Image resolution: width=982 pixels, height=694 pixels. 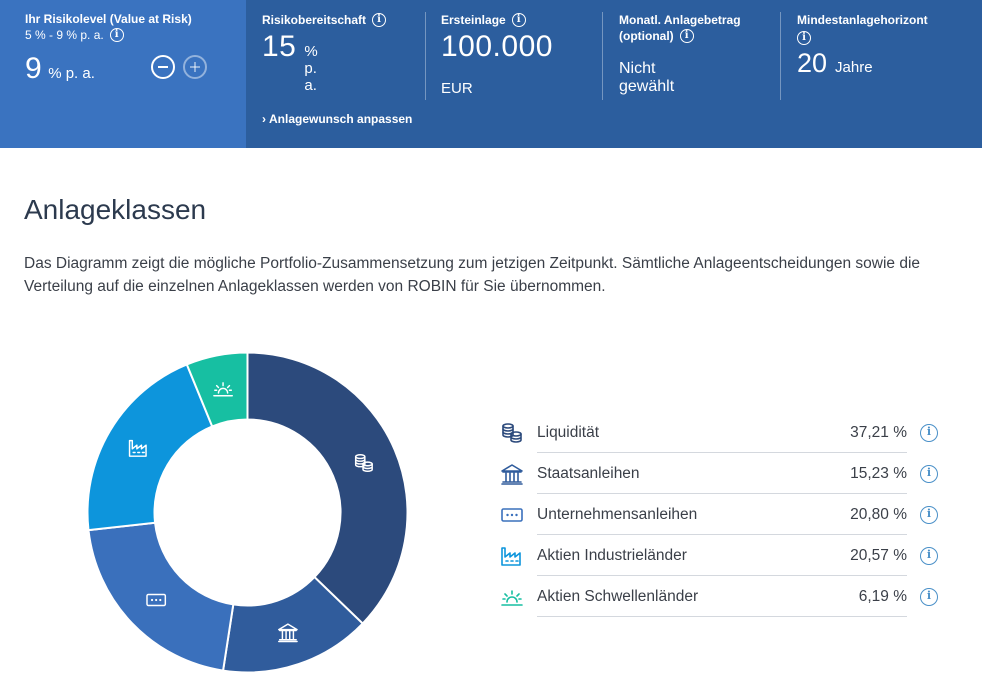 I want to click on monthly-amount-label-line2: (optional), so click(x=646, y=36).